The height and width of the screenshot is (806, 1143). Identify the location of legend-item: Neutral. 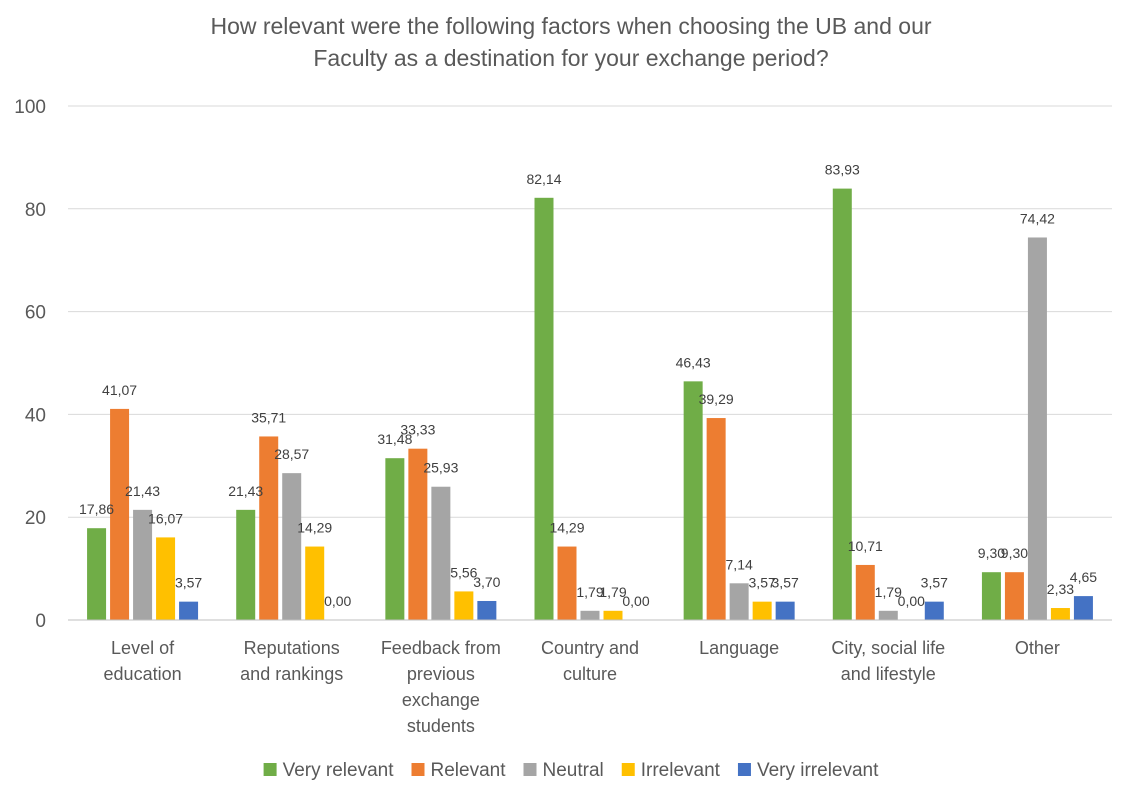
(563, 770).